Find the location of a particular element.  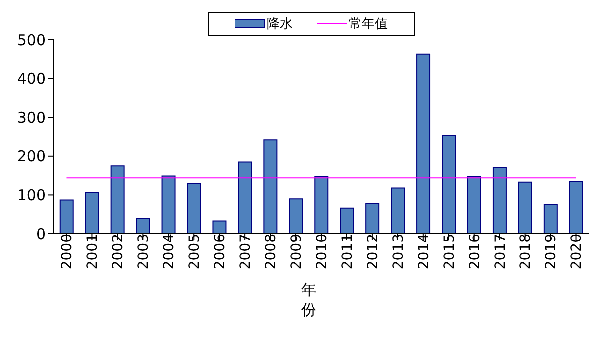

x-tick-label: 2011 is located at coordinates (348, 252).